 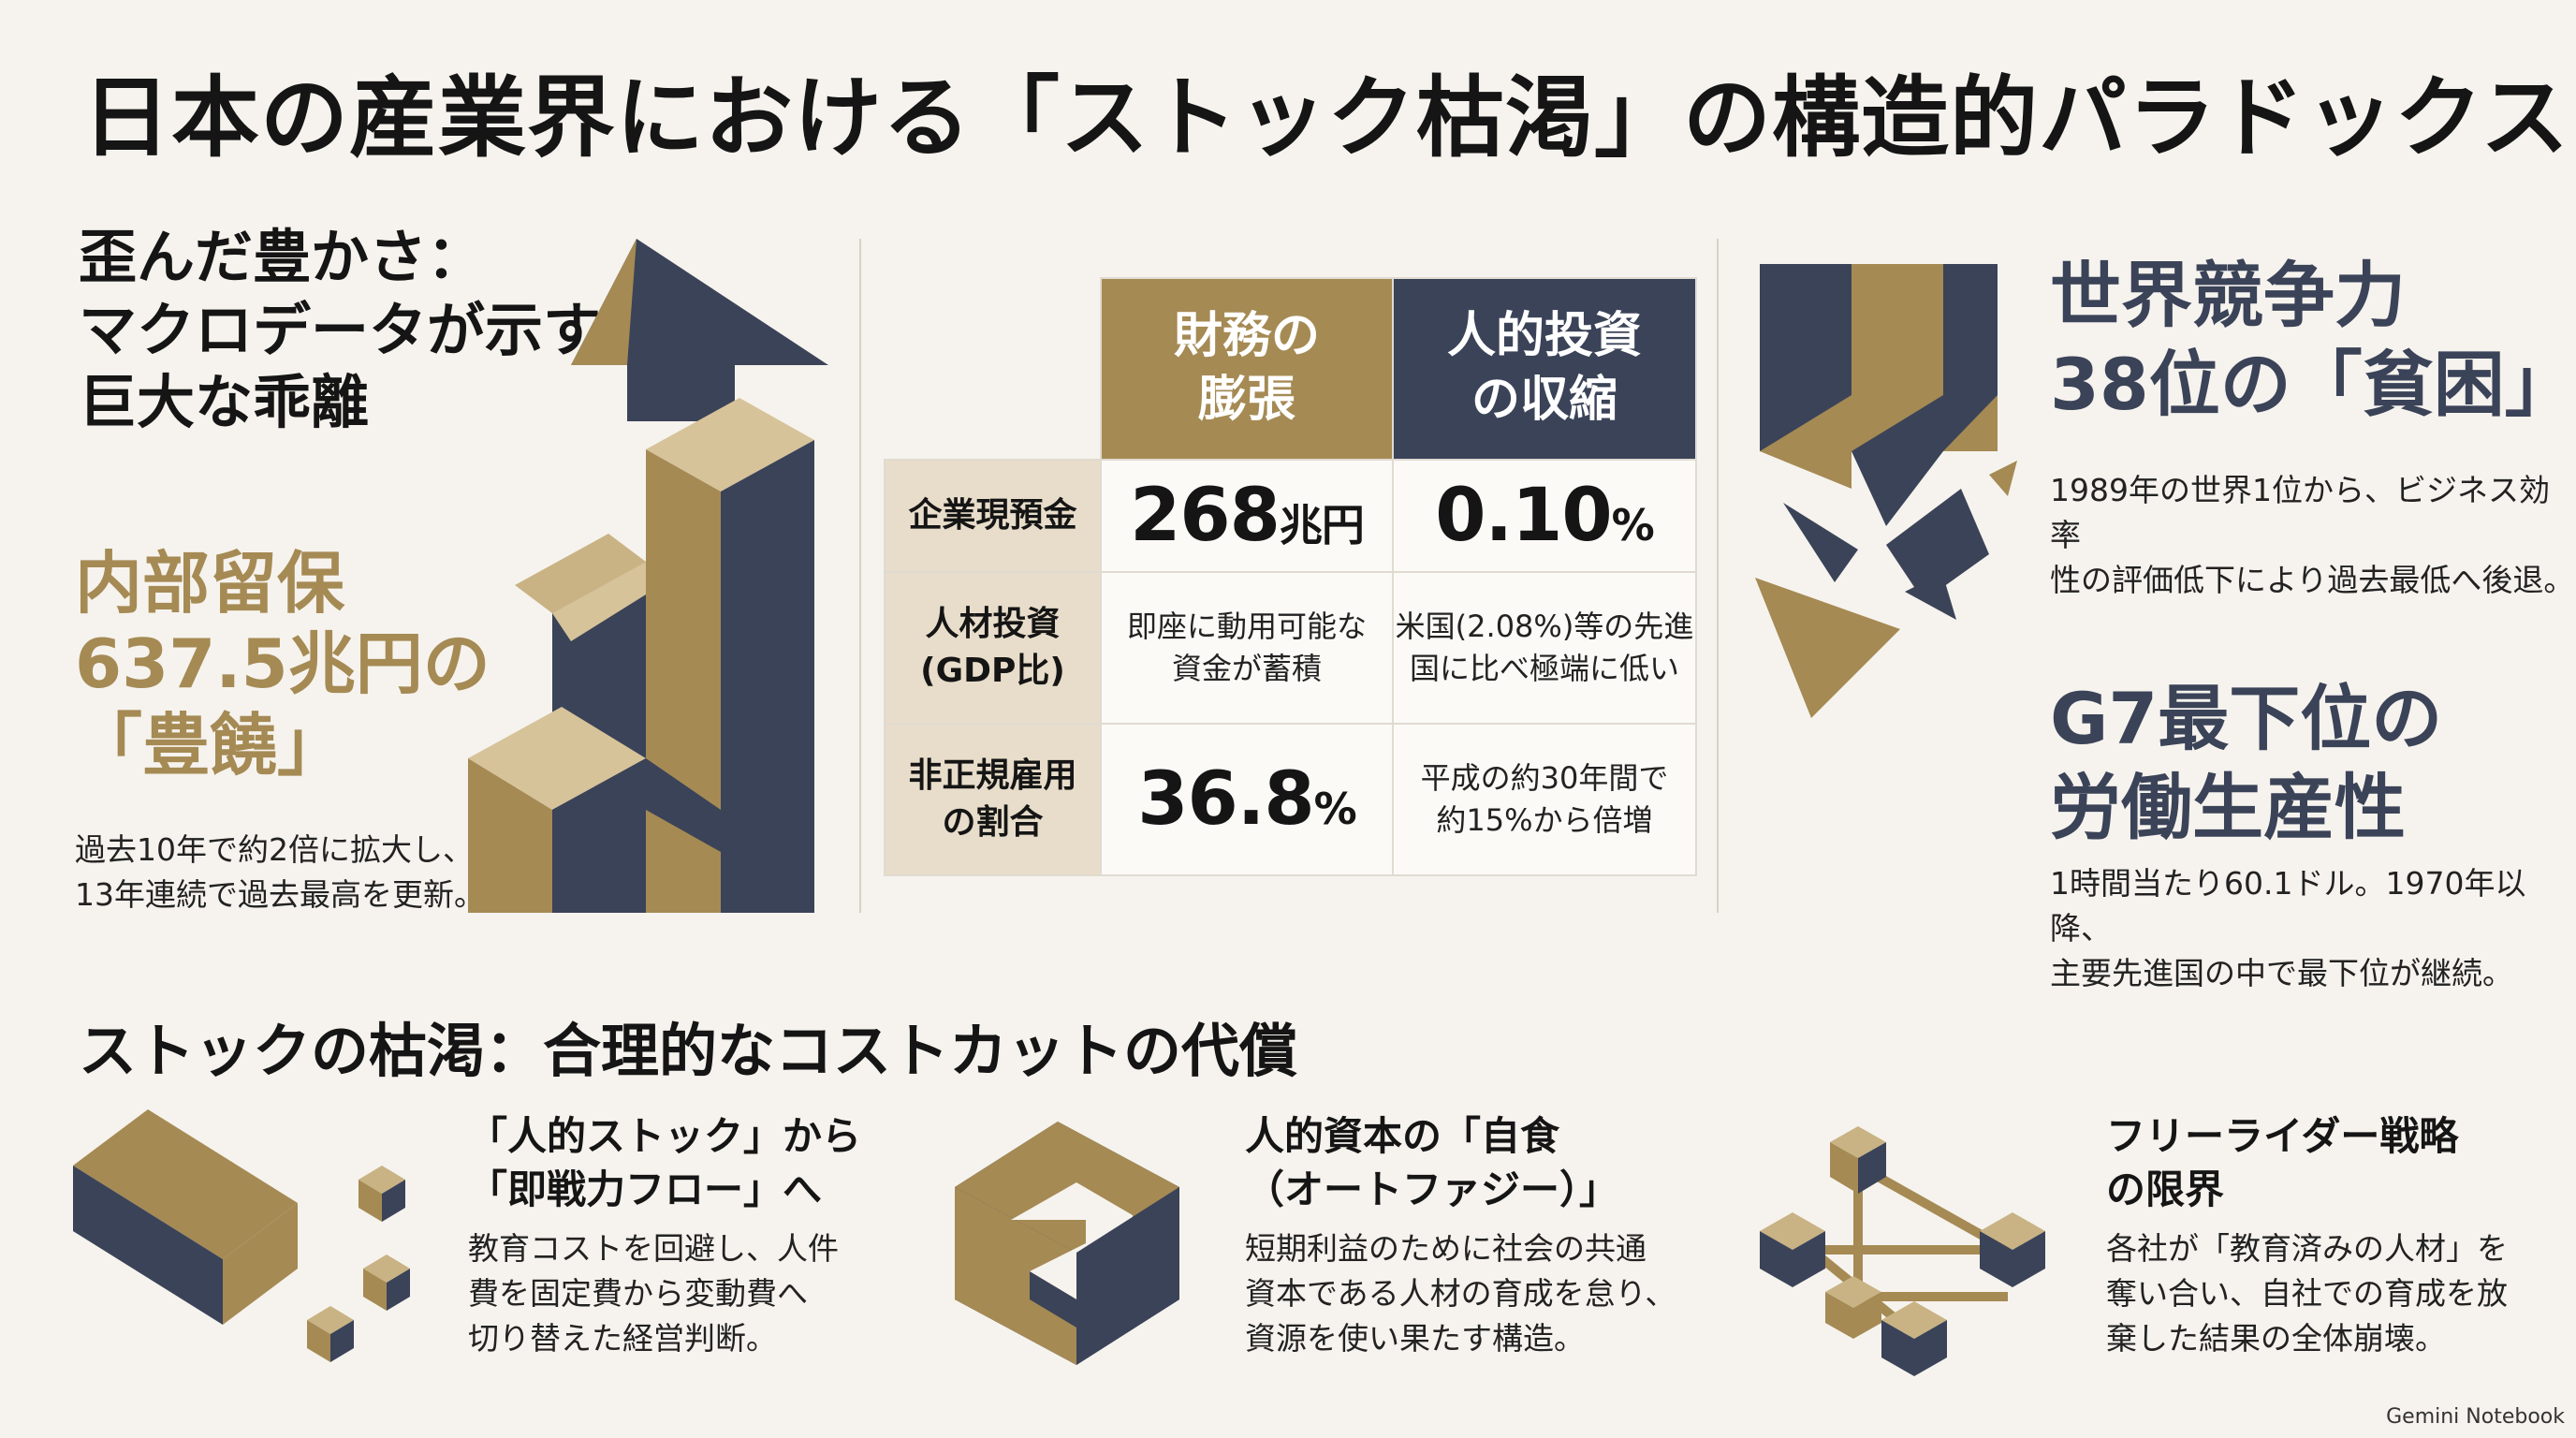 I want to click on cash-value: 268, so click(x=1205, y=516).